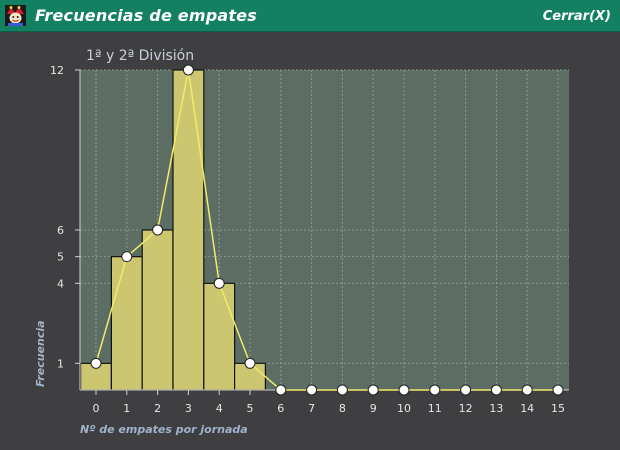  Describe the element at coordinates (342, 408) in the screenshot. I see `x-tick-label: 8` at that location.